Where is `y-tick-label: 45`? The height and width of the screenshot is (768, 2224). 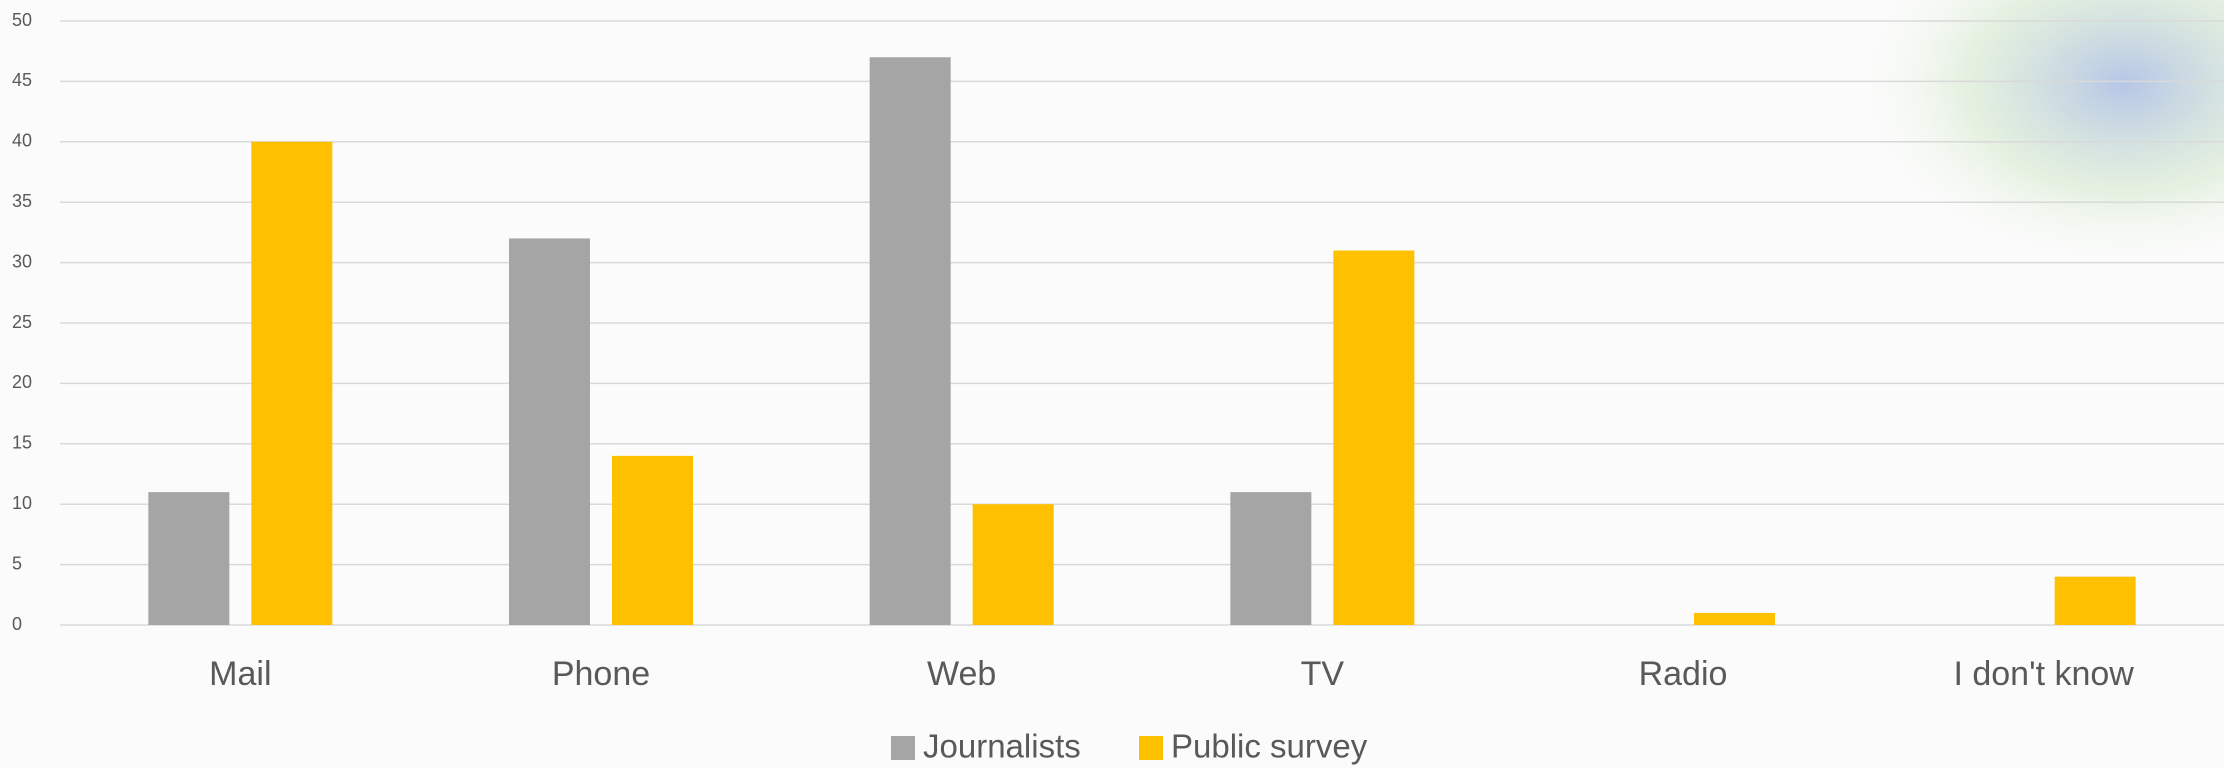 y-tick-label: 45 is located at coordinates (22, 80).